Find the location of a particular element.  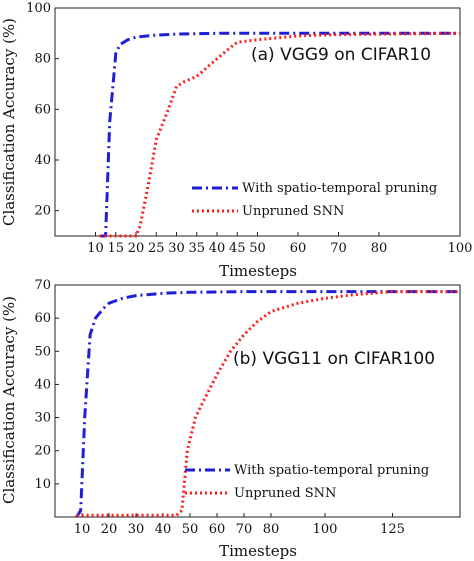

legend-label-unpruned-a: Unpruned SNN is located at coordinates (293, 211).